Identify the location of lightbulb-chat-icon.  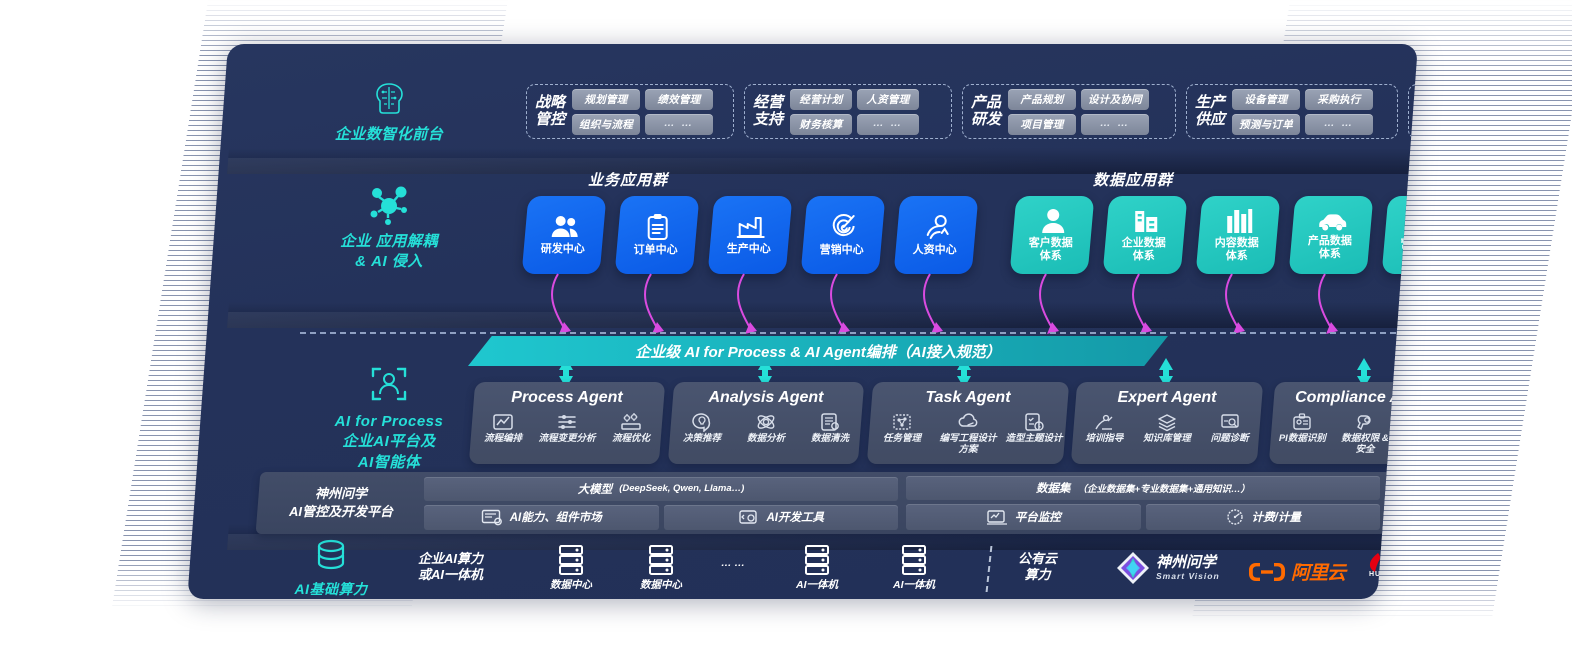
(701, 422).